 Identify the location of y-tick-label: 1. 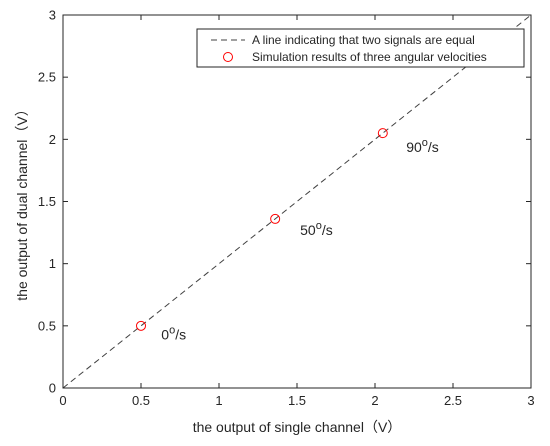
(52, 263).